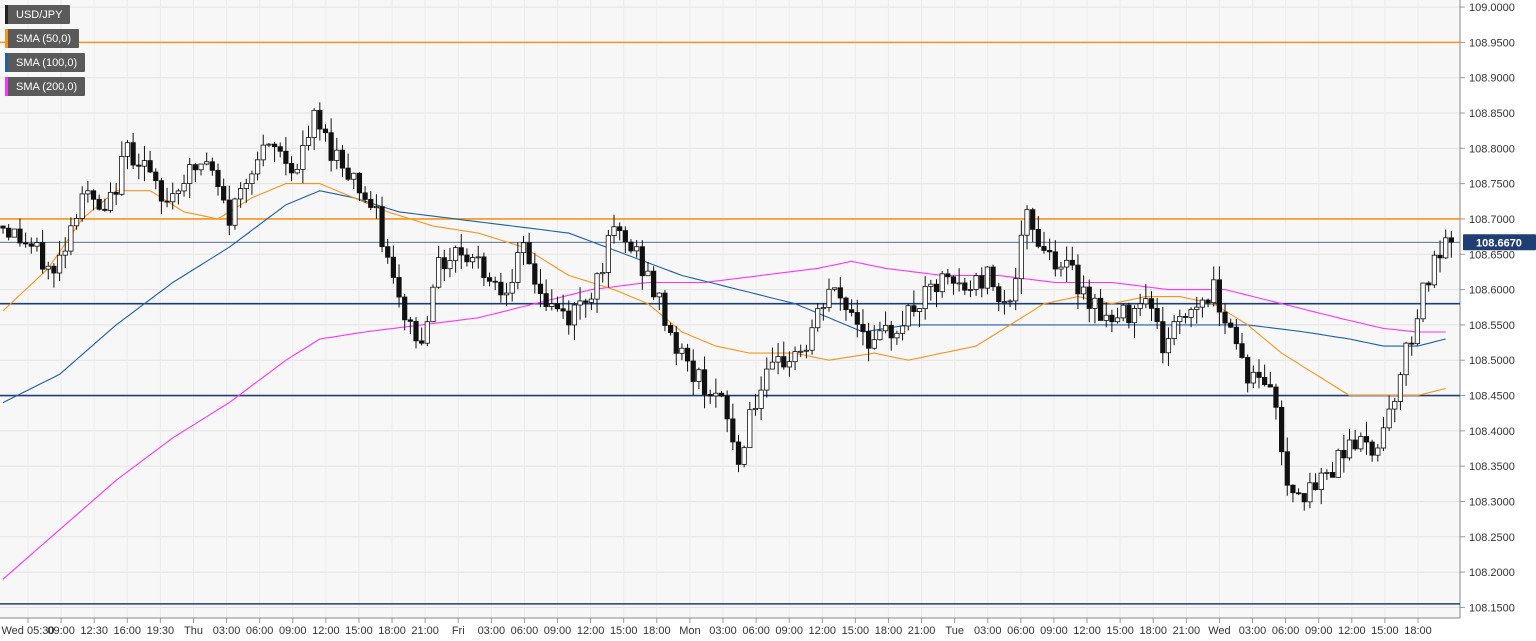 This screenshot has height=641, width=1536. What do you see at coordinates (1219, 631) in the screenshot?
I see `x-tick-label: Wed` at bounding box center [1219, 631].